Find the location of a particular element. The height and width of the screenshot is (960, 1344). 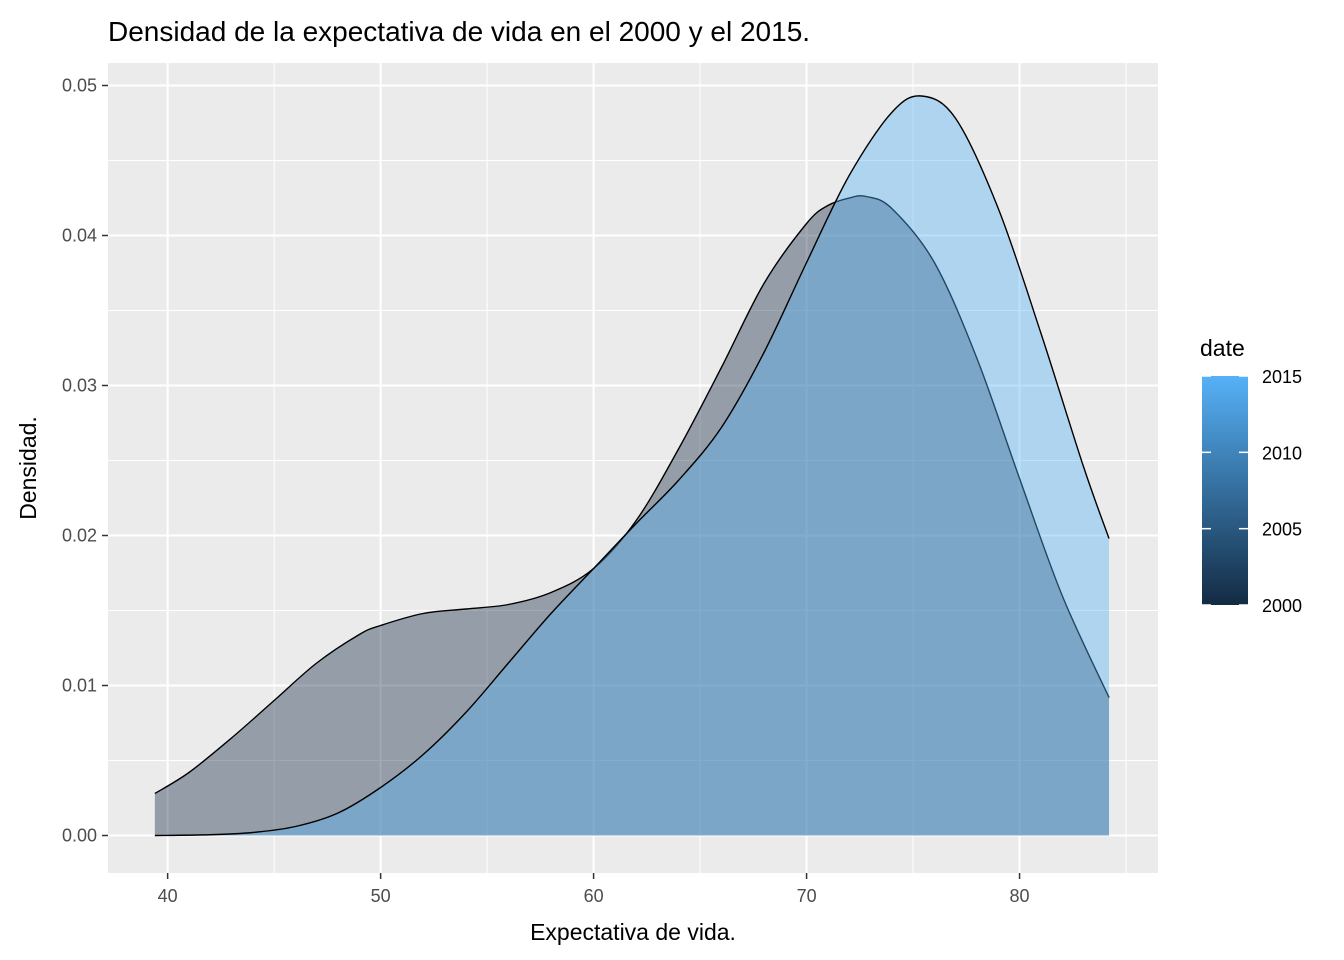

y-tick-label: 0.02 is located at coordinates (79, 536).